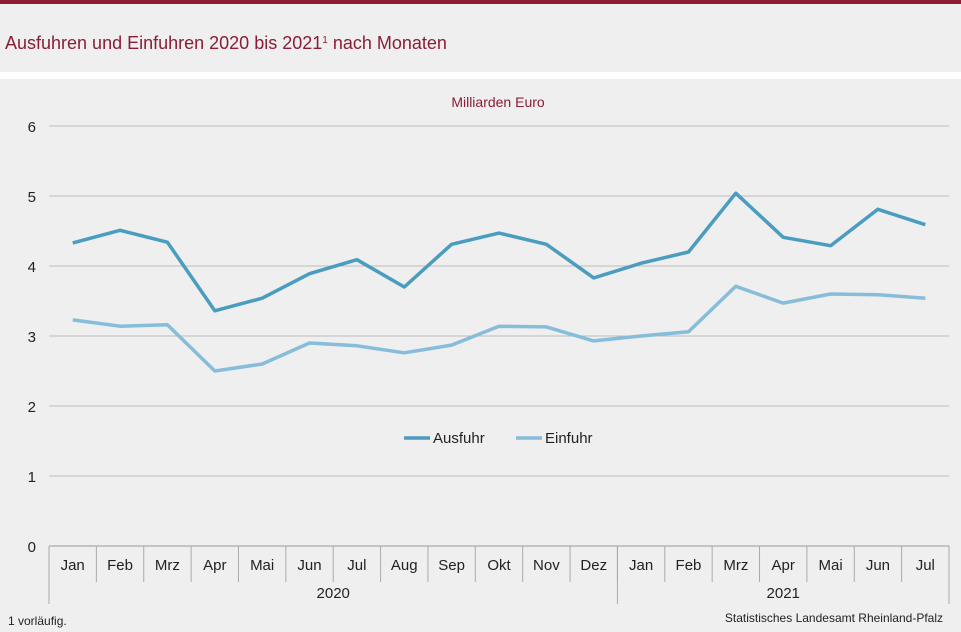 The image size is (961, 632). Describe the element at coordinates (833, 618) in the screenshot. I see `source-label: Statistisches Landesamt Rheinland-Pfalz` at that location.